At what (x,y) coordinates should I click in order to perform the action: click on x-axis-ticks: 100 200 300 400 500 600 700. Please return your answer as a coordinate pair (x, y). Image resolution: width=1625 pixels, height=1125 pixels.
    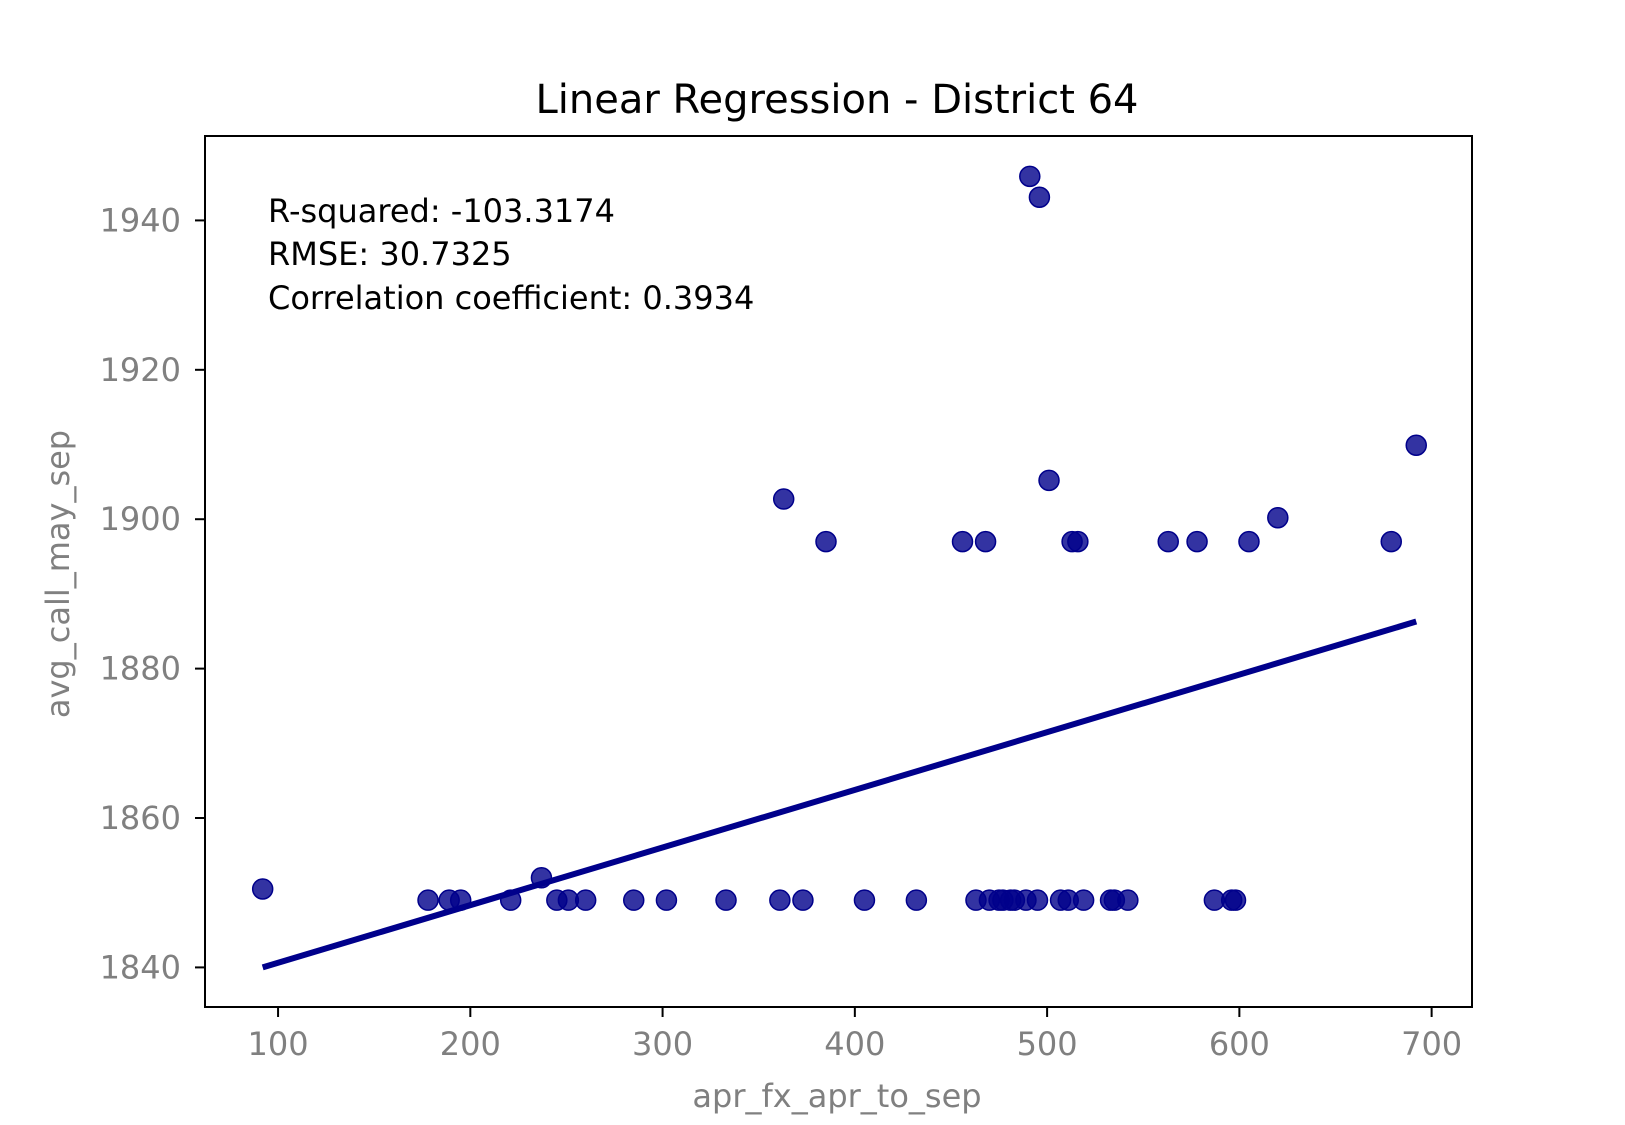
    Looking at the image, I should click on (855, 1035).